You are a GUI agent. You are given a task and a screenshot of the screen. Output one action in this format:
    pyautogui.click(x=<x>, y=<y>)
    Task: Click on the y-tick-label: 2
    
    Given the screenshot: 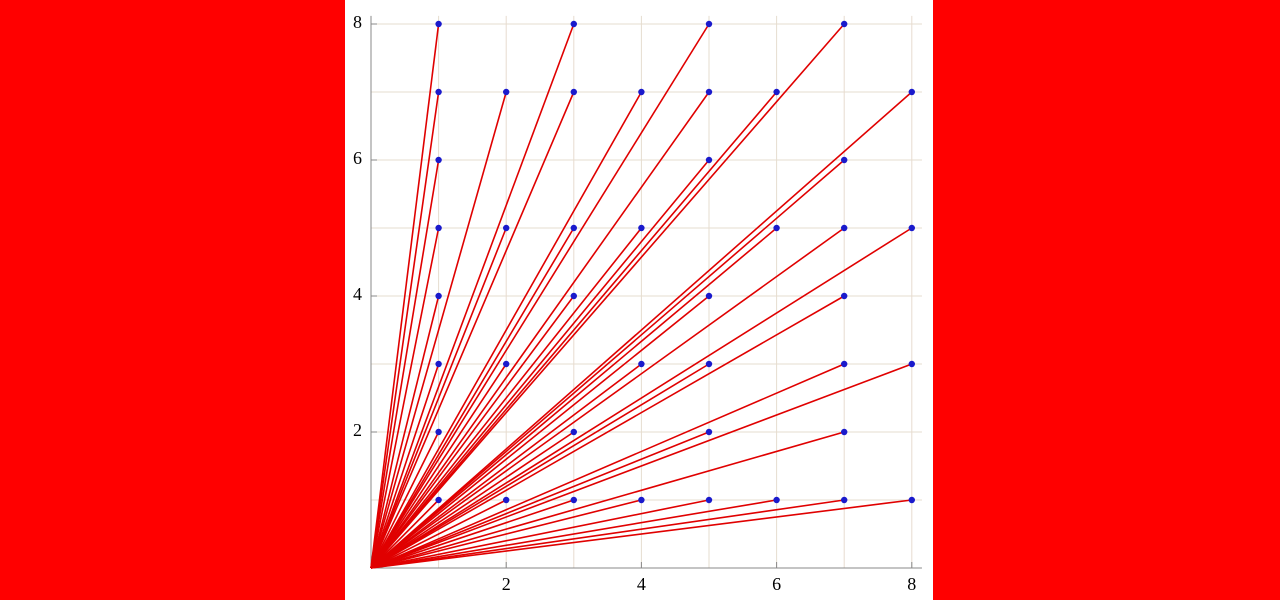 What is the action you would take?
    pyautogui.click(x=357, y=430)
    